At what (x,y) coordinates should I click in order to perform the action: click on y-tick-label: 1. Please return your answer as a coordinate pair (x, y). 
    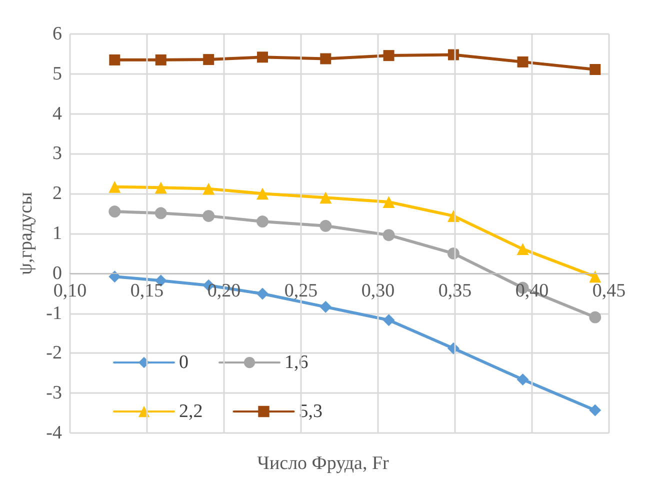
    Looking at the image, I should click on (57, 233).